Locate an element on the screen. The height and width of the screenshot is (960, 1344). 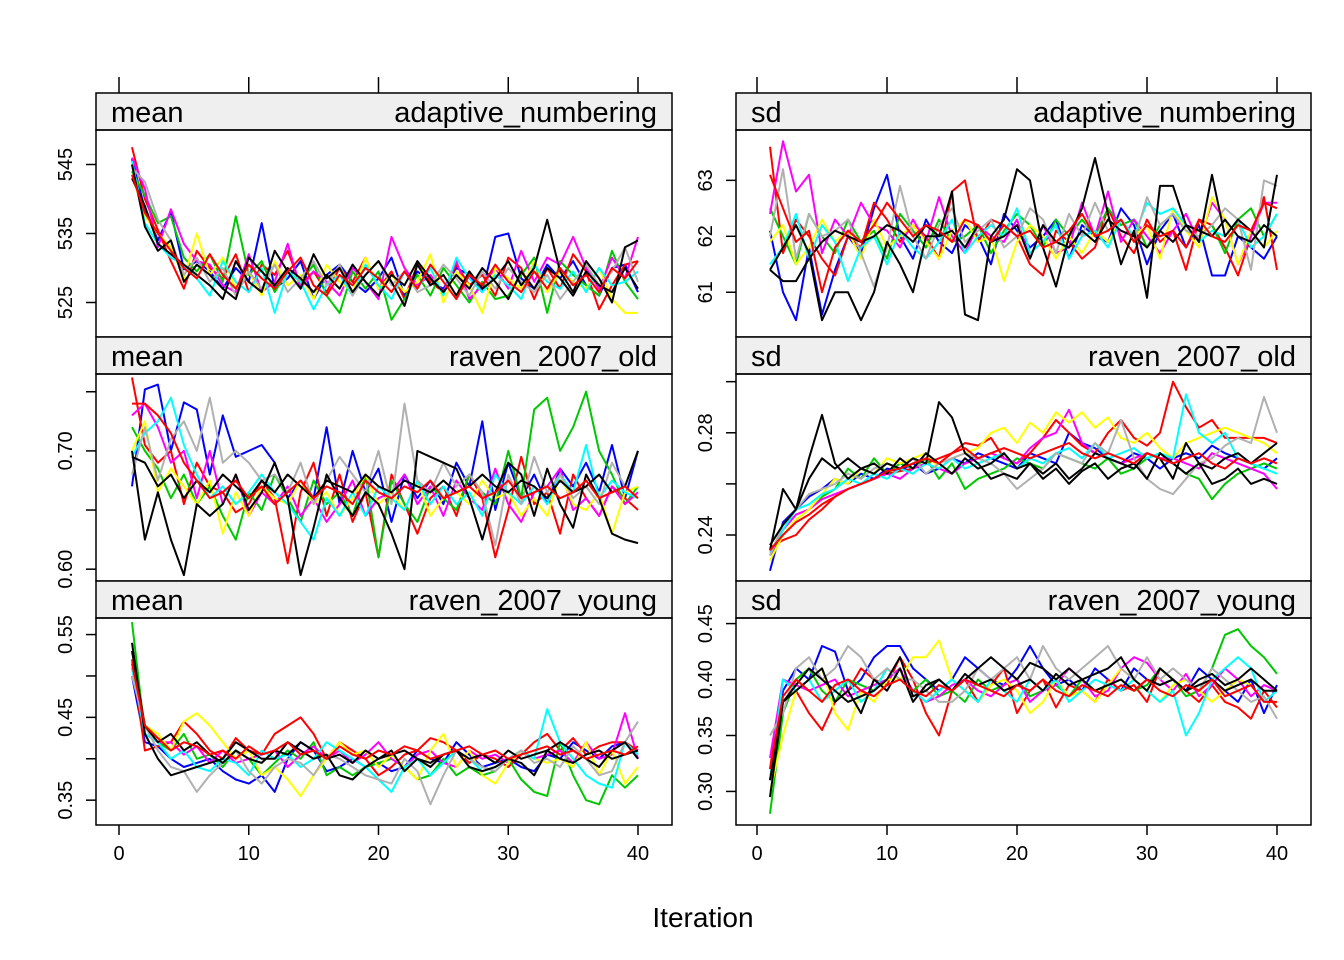
y-tick-label: 535 is located at coordinates (66, 233).